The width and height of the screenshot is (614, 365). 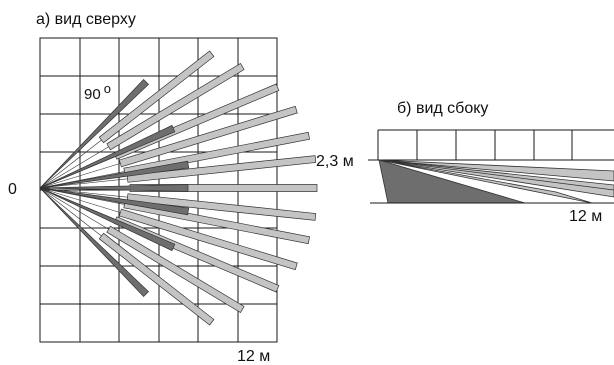 What do you see at coordinates (107, 88) in the screenshot?
I see `angle-unit: о` at bounding box center [107, 88].